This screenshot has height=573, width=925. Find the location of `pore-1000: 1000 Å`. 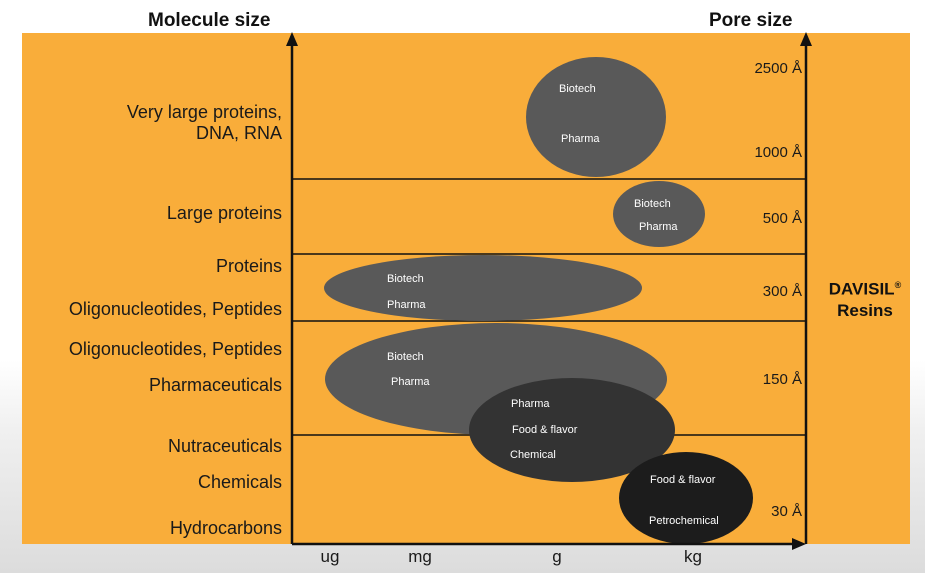

pore-1000: 1000 Å is located at coordinates (778, 152).